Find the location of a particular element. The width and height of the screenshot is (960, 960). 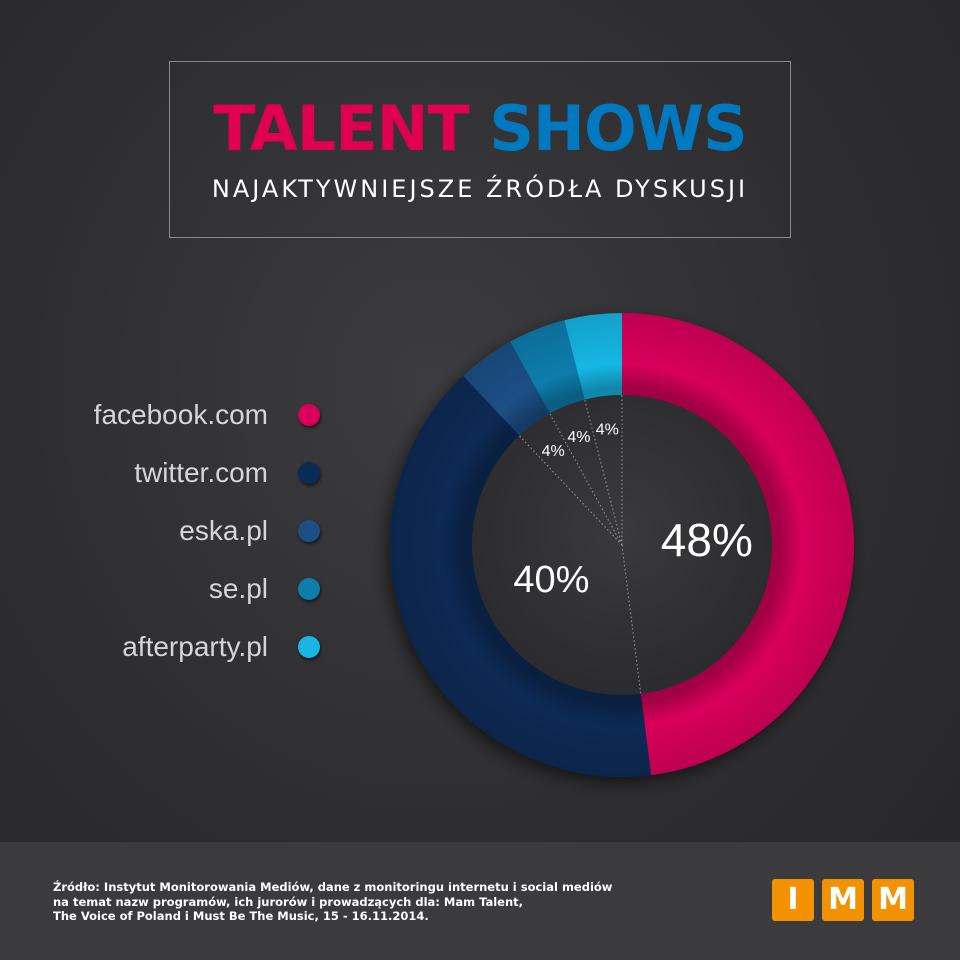

chart-title: TALENT SHOWS is located at coordinates (480, 129).